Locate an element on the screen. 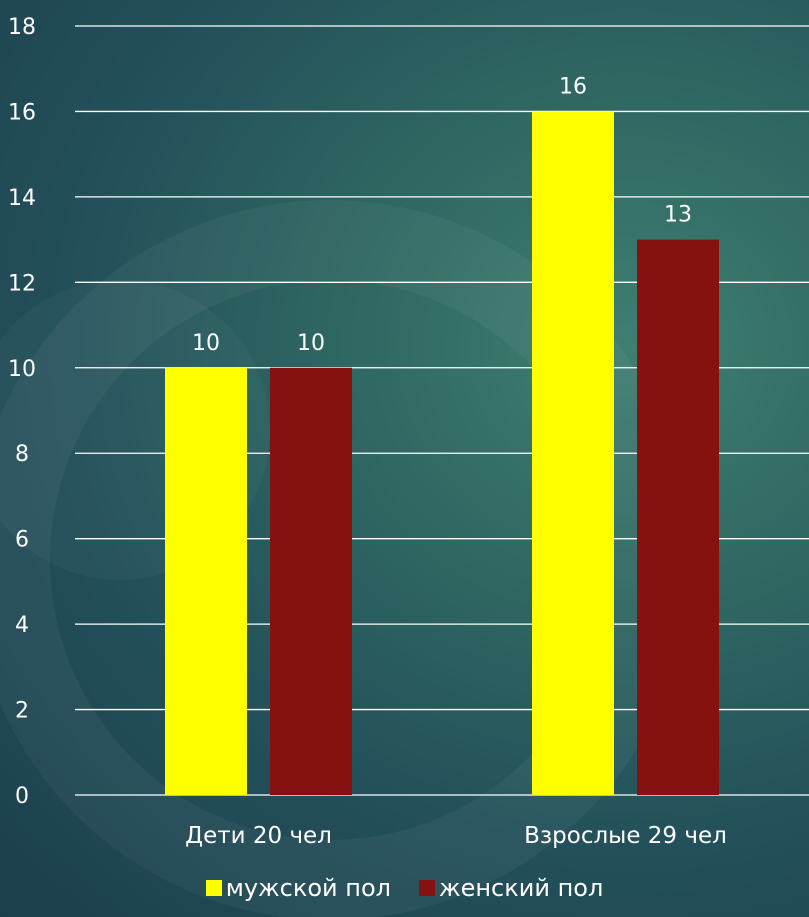  legend-item-male: мужской пол is located at coordinates (298, 888).